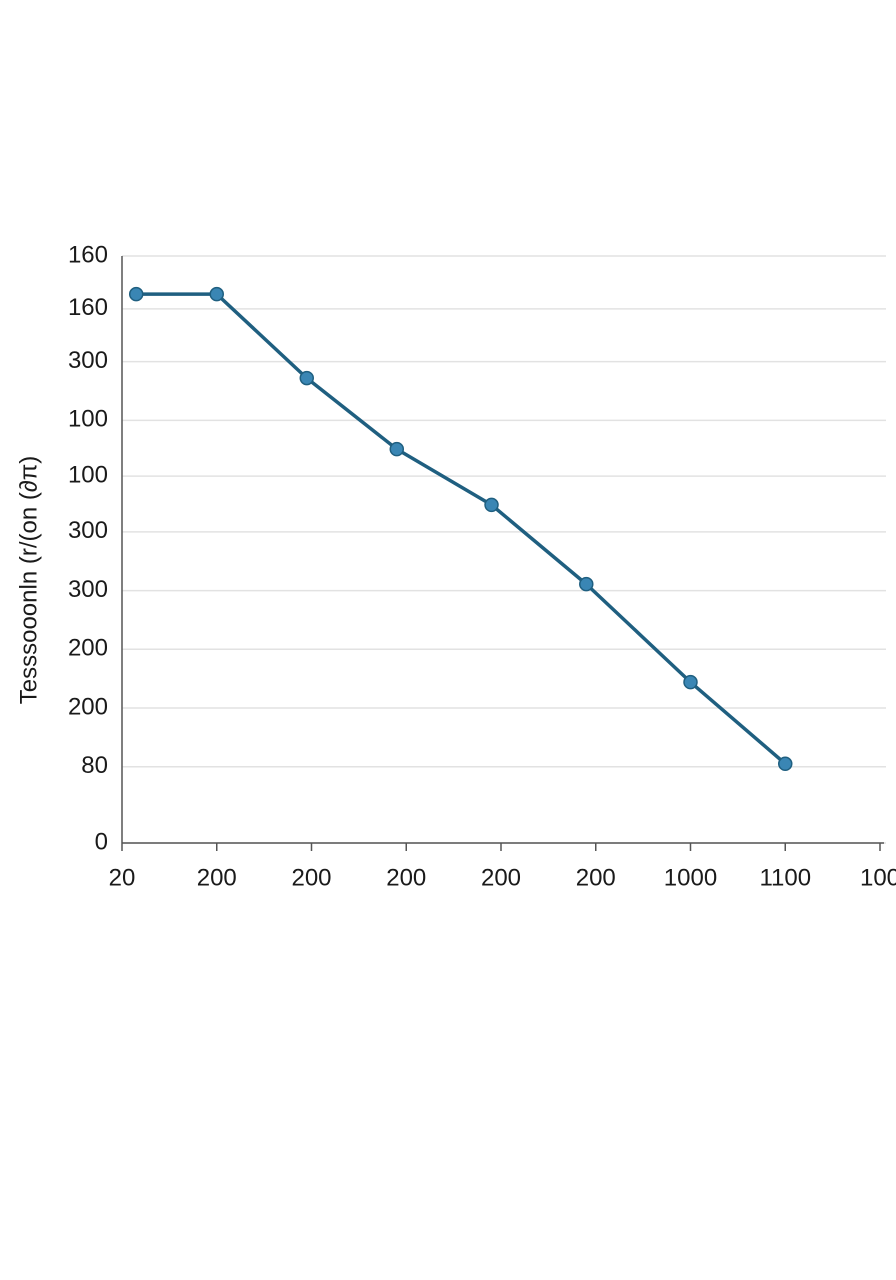 The height and width of the screenshot is (1280, 896). Describe the element at coordinates (28, 580) in the screenshot. I see `y-axis-label: Tesssooonln (r/(on (∂π)` at that location.